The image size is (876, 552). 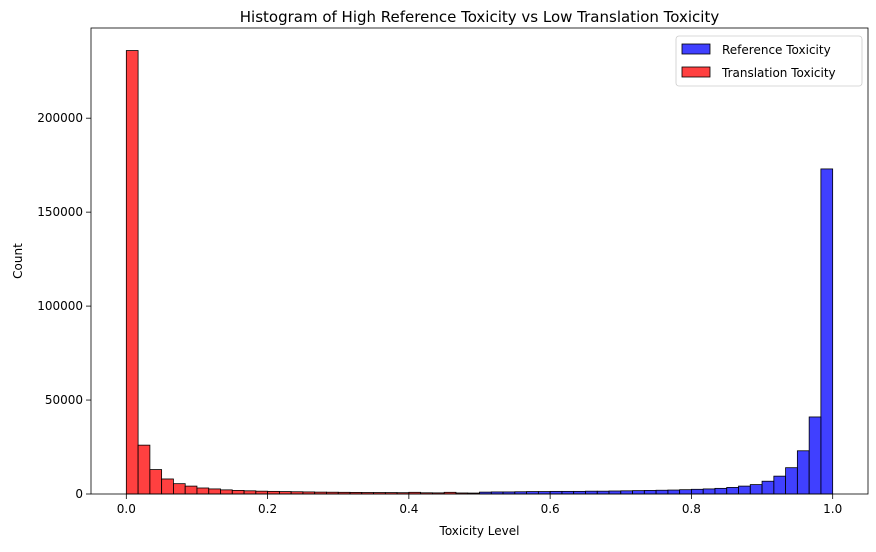 I want to click on y-axis-ticks: 0 50000 100000 150000 200000, so click(x=64, y=306).